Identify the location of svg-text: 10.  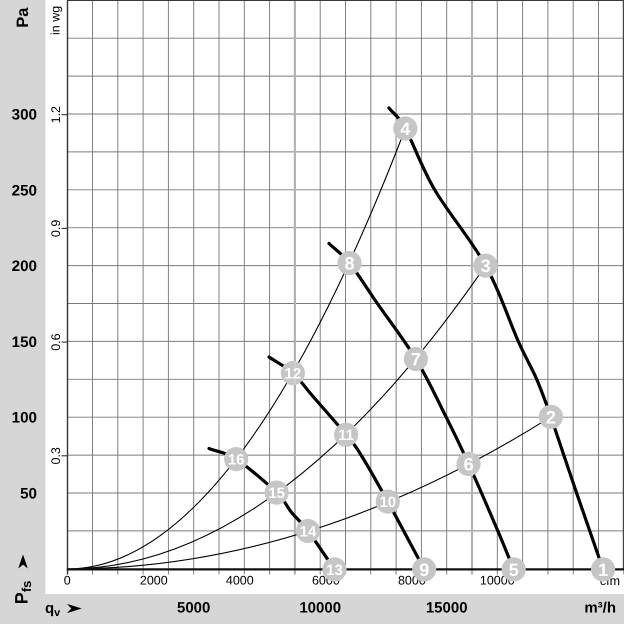
(387, 502).